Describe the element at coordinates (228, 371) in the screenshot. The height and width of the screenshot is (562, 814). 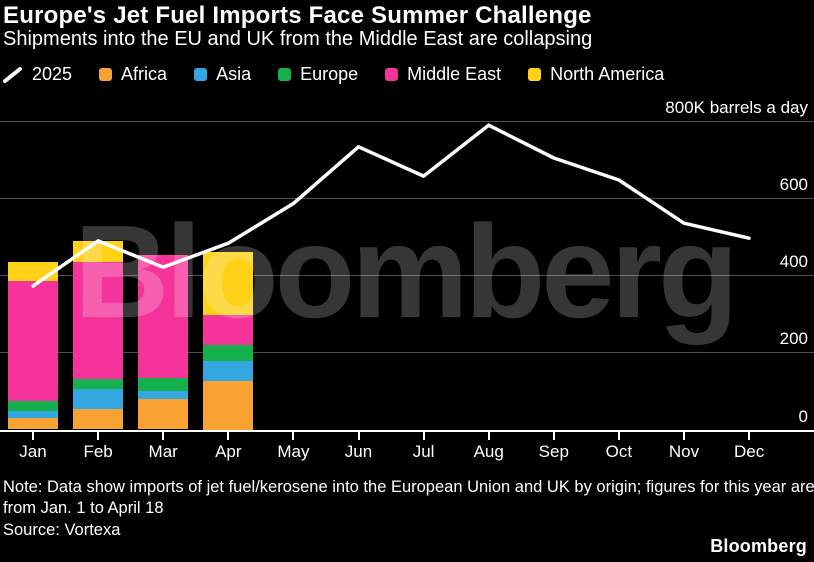
I see `bar-segment-apr-asia` at that location.